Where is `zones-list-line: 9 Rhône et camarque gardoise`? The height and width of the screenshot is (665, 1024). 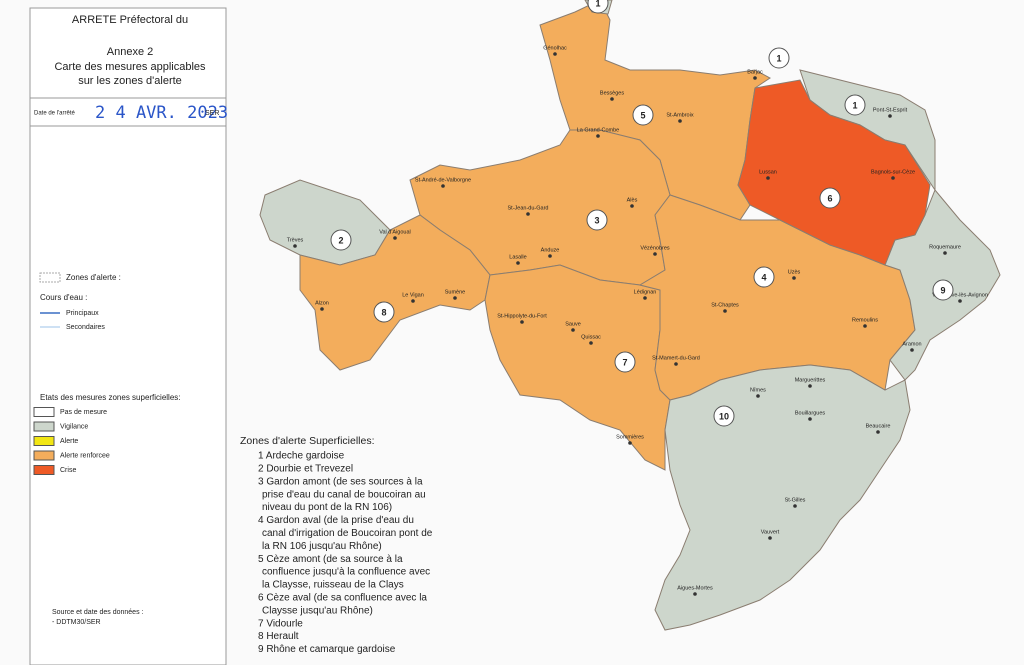
zones-list-line: 9 Rhône et camarque gardoise is located at coordinates (327, 649).